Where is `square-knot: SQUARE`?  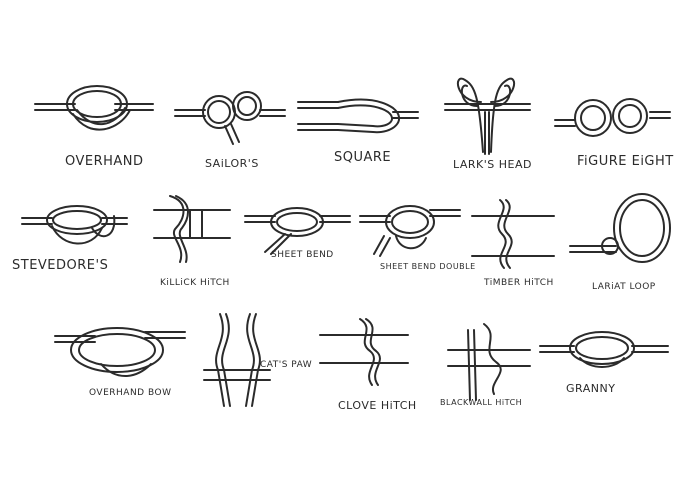 square-knot: SQUARE is located at coordinates (358, 127).